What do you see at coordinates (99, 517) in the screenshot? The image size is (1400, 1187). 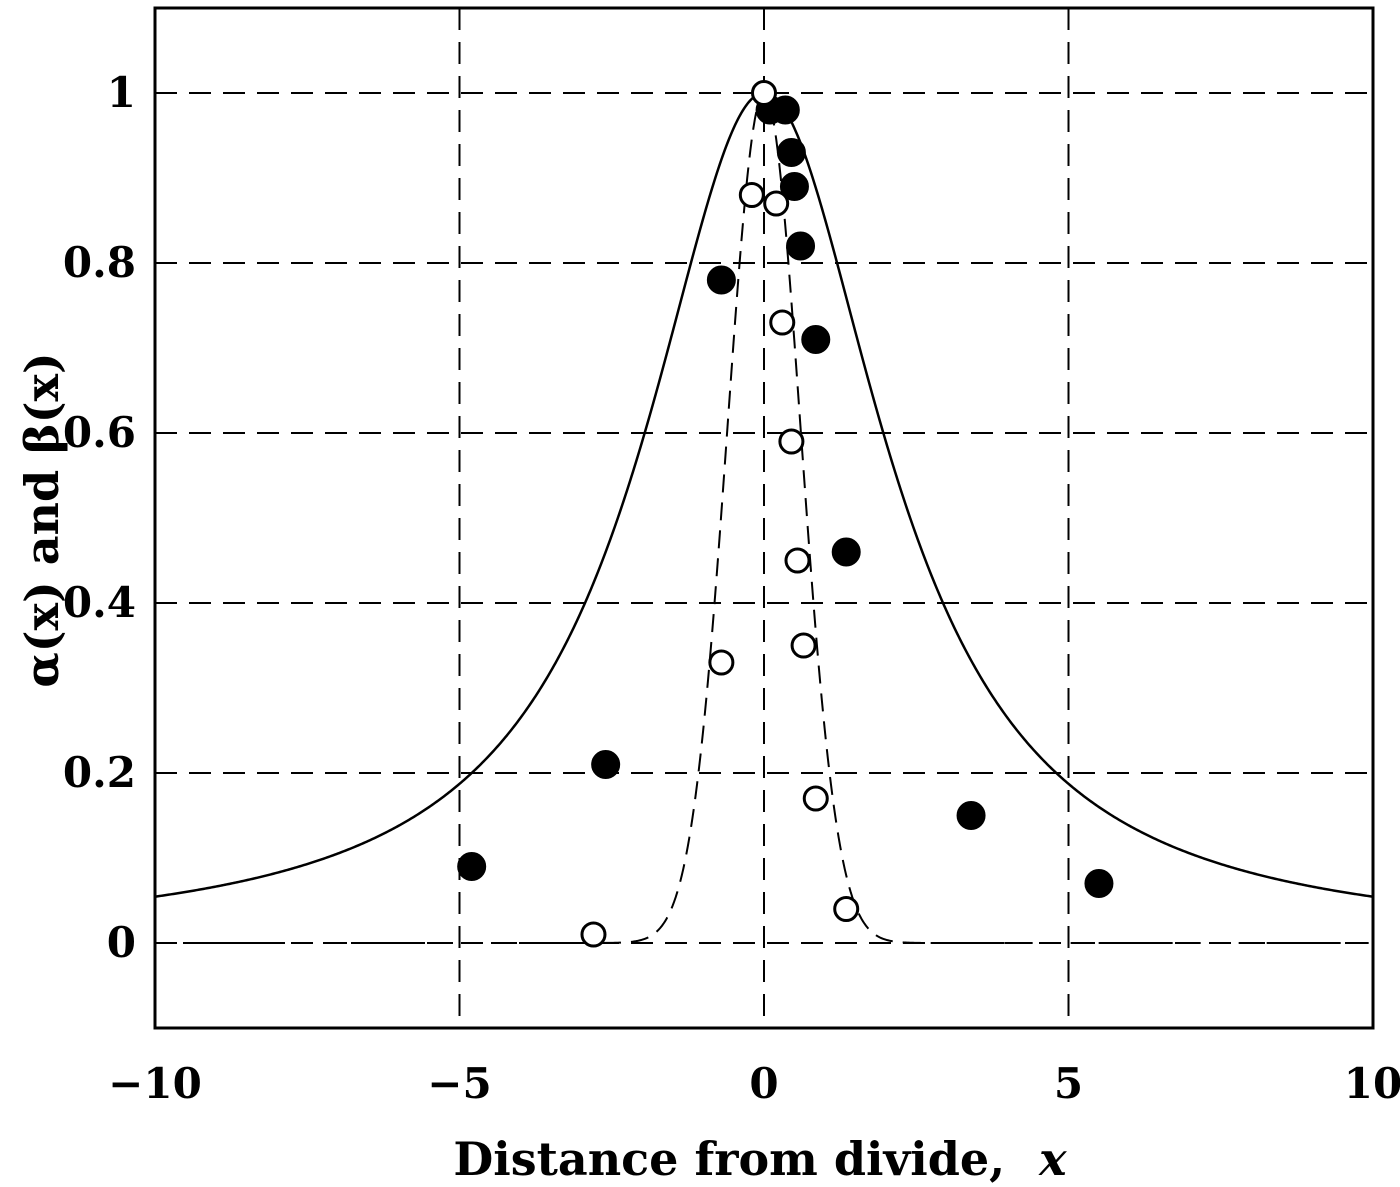 I see `y-tick-labels: 0 0.2 0.4 0.6 0.8 1` at bounding box center [99, 517].